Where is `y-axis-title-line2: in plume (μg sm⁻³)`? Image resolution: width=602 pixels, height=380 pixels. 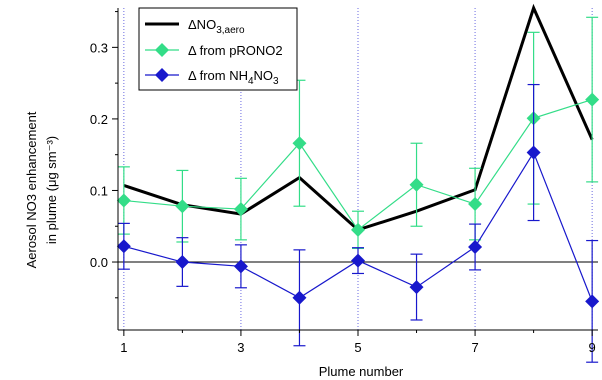
y-axis-title-line2: in plume (μg sm⁻³) is located at coordinates (51, 190).